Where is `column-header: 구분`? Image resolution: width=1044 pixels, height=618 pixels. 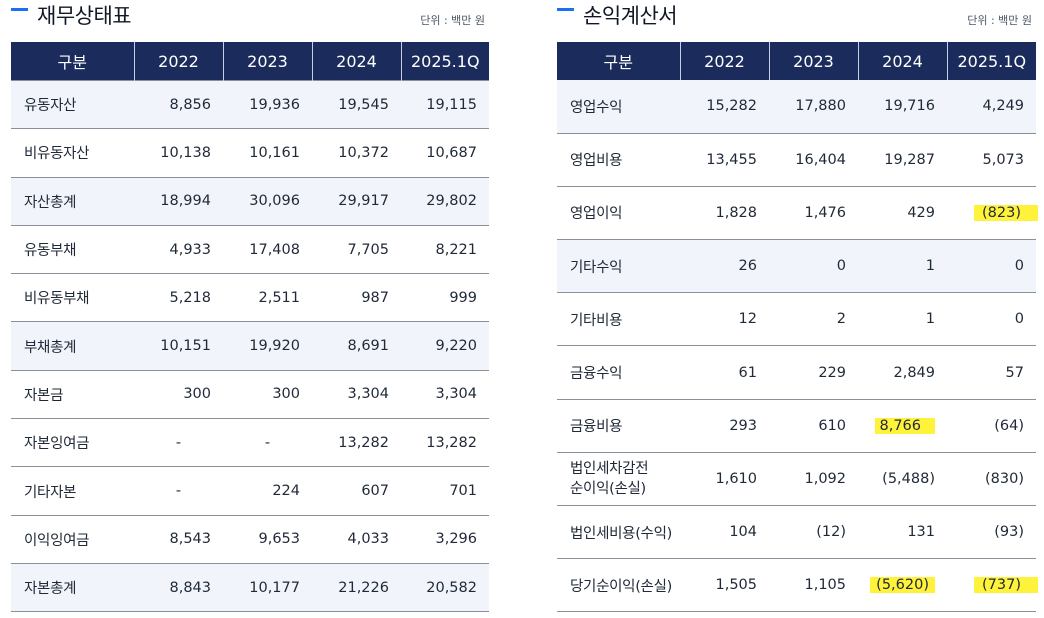
column-header: 구분 is located at coordinates (72, 61).